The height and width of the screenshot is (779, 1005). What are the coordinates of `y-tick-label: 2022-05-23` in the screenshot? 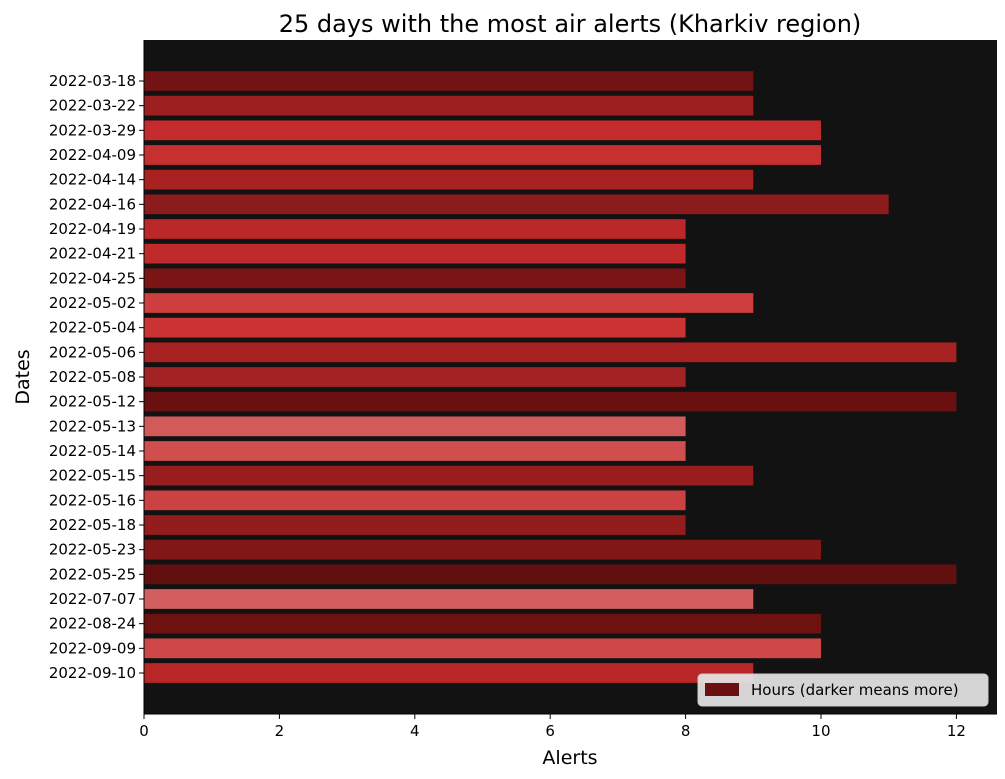 It's located at (92, 550).